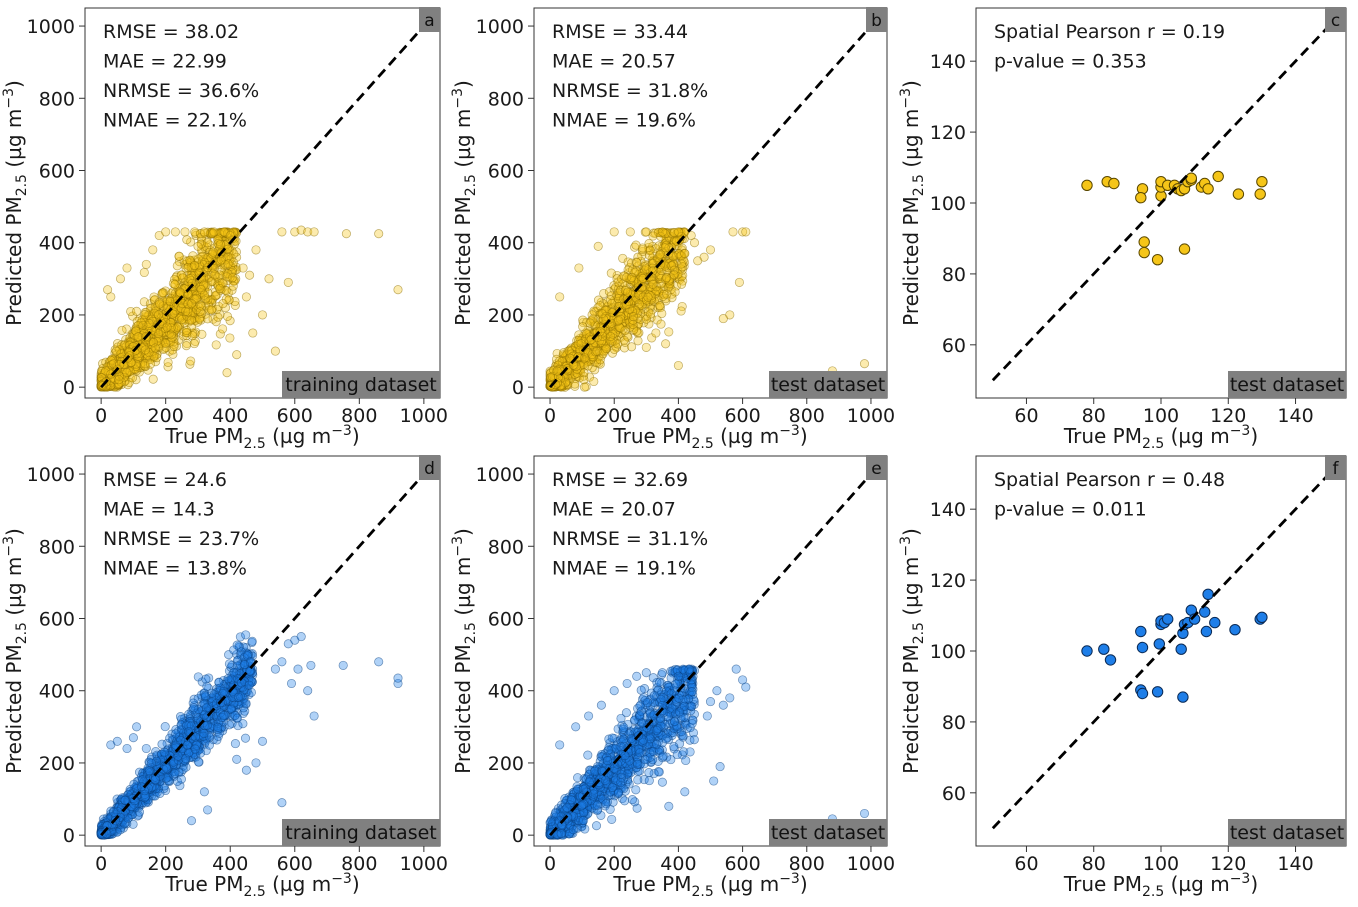 This screenshot has height=907, width=1358. What do you see at coordinates (165, 62) in the screenshot?
I see `stat-line: MAE = 22.99` at bounding box center [165, 62].